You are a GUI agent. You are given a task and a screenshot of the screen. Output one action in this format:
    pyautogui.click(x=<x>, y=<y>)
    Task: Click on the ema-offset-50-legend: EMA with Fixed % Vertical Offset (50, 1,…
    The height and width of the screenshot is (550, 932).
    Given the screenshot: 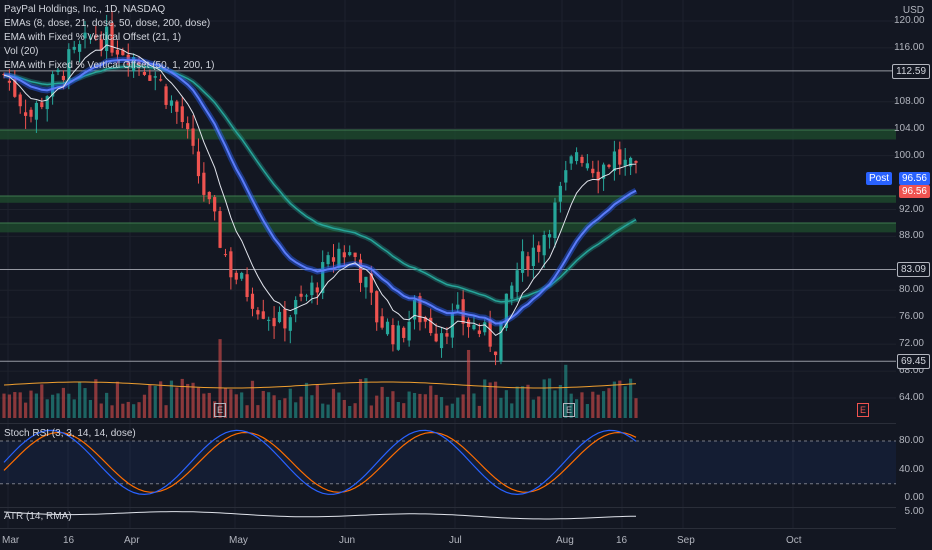 What is the action you would take?
    pyautogui.click(x=109, y=65)
    